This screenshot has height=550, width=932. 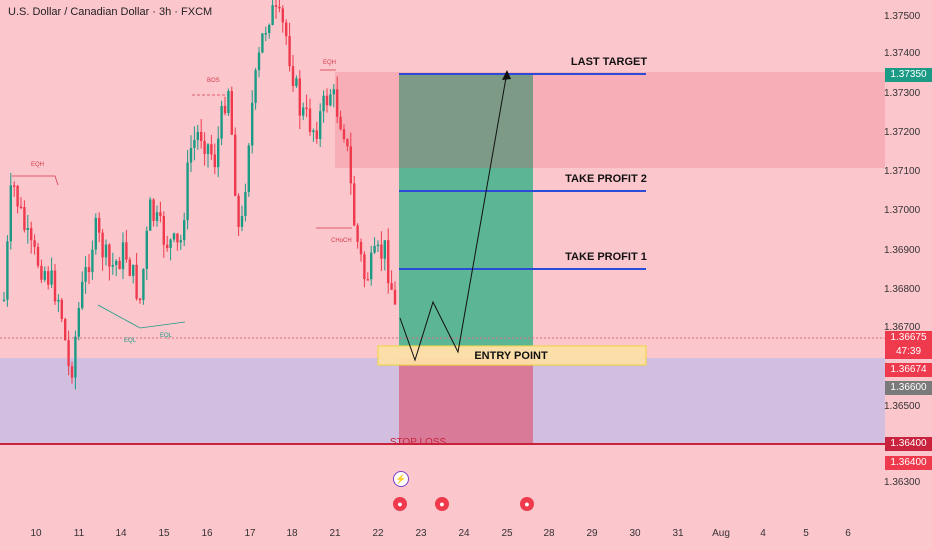 What do you see at coordinates (512, 355) in the screenshot?
I see `entry-box` at bounding box center [512, 355].